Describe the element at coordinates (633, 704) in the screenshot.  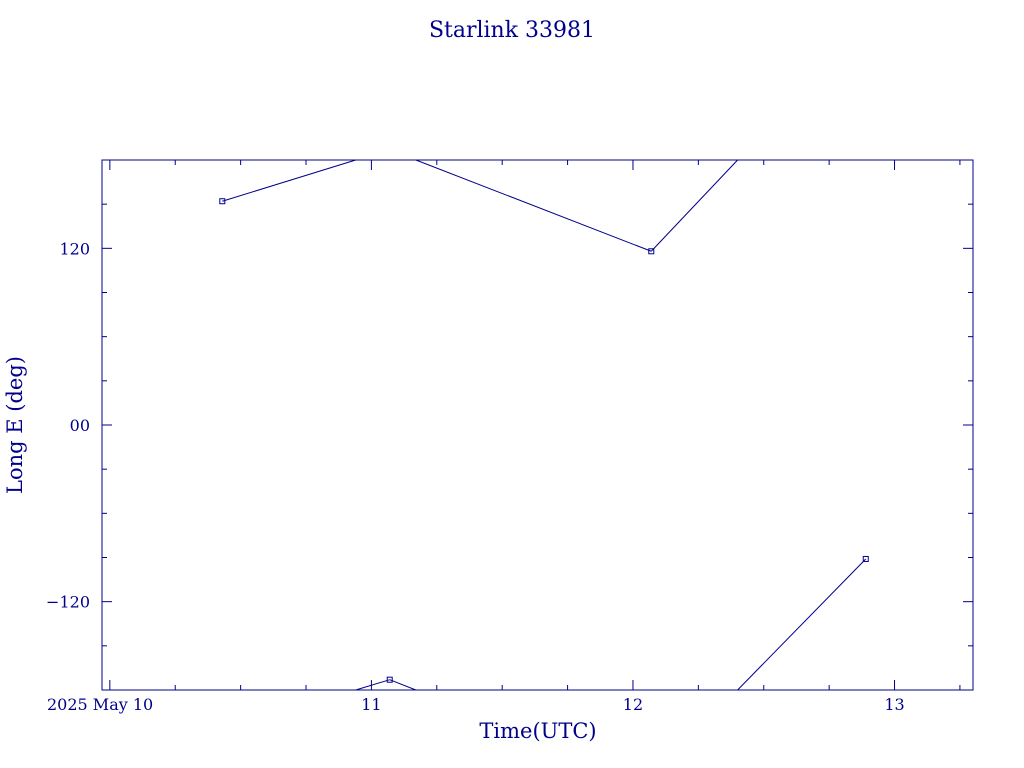
I see `x-tick-label: 12` at that location.